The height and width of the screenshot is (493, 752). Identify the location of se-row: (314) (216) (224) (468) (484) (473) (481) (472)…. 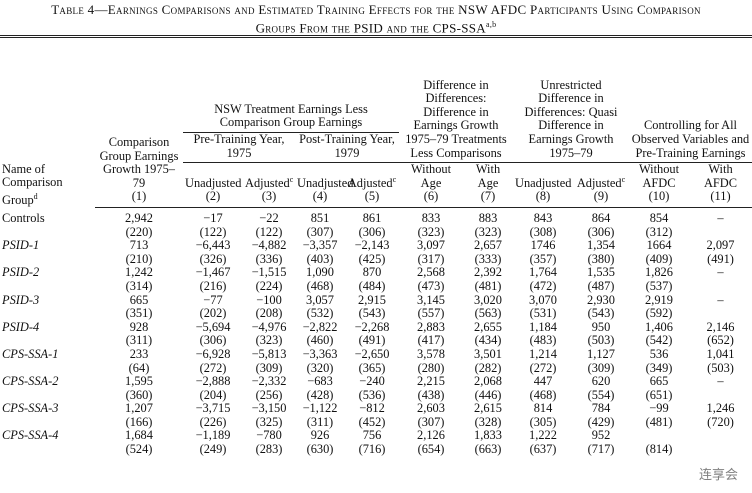
(376, 286).